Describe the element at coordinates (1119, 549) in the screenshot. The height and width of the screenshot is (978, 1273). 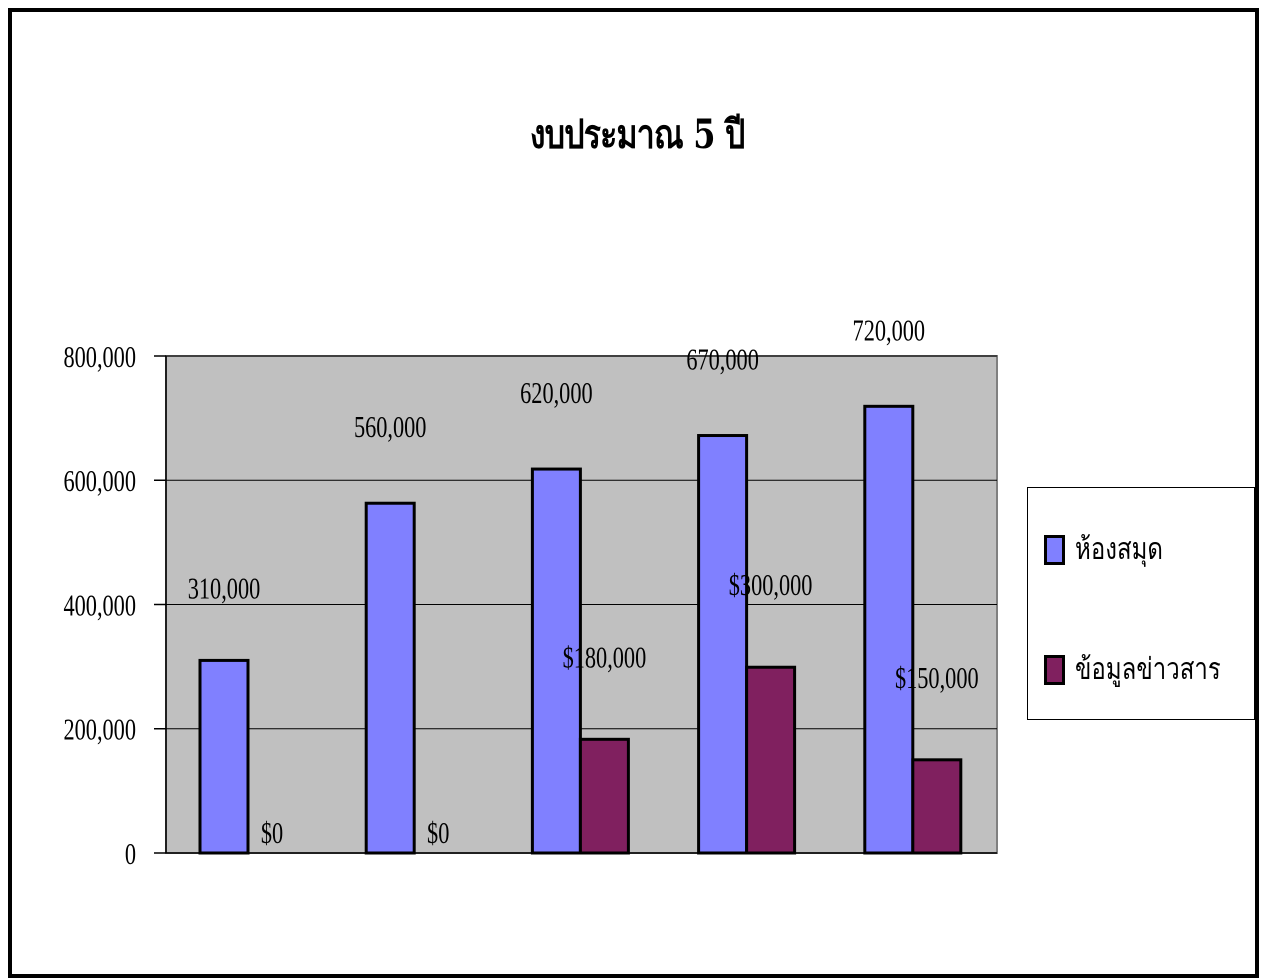
I see `legend-label-library: ห้องสมุด` at that location.